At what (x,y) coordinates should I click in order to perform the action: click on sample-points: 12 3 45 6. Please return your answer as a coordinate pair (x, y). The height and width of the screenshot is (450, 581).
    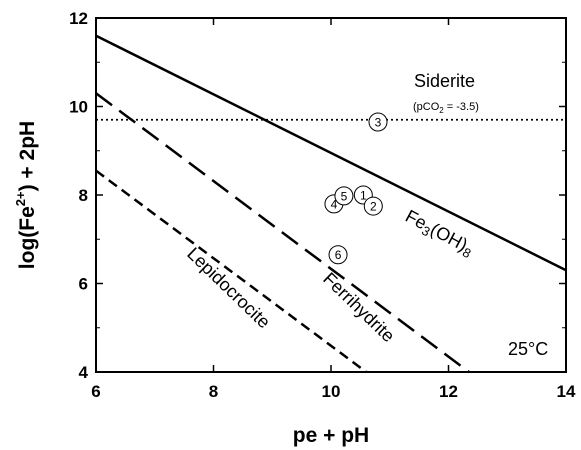
    Looking at the image, I should click on (356, 188).